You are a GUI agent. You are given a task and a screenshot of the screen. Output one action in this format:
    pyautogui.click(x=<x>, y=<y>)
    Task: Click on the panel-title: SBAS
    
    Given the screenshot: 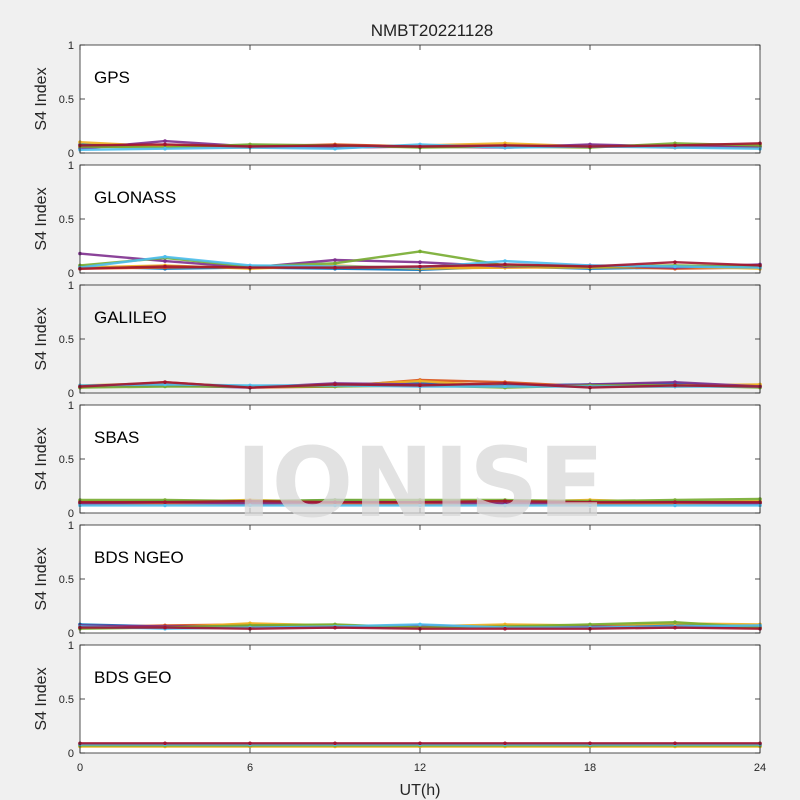 What is the action you would take?
    pyautogui.click(x=116, y=437)
    